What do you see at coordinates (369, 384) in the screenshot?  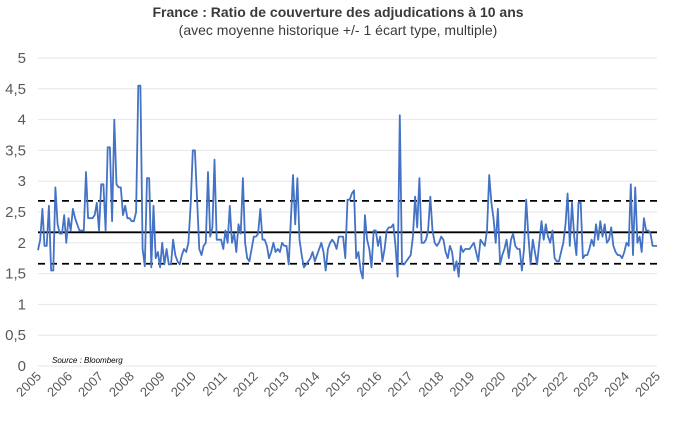 I see `x-tick-label: 2016` at bounding box center [369, 384].